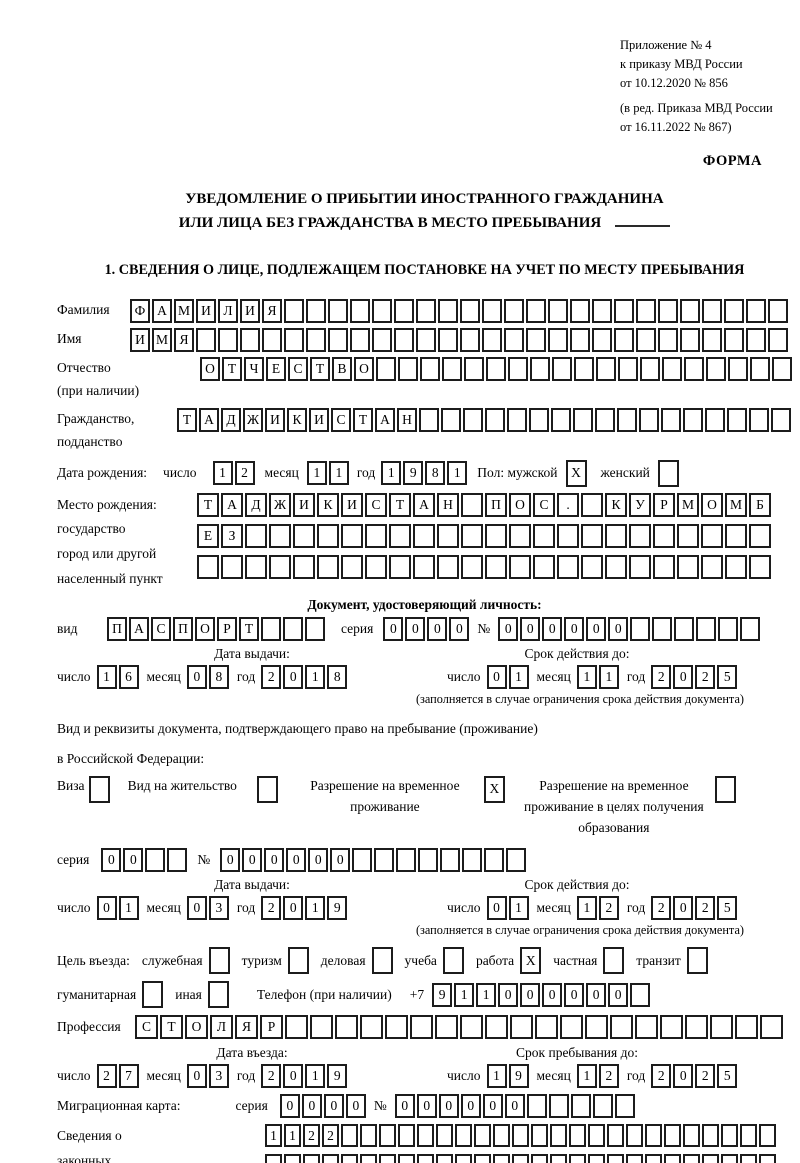 This screenshot has height=1163, width=800. I want to click on char-box: 5, so click(727, 908).